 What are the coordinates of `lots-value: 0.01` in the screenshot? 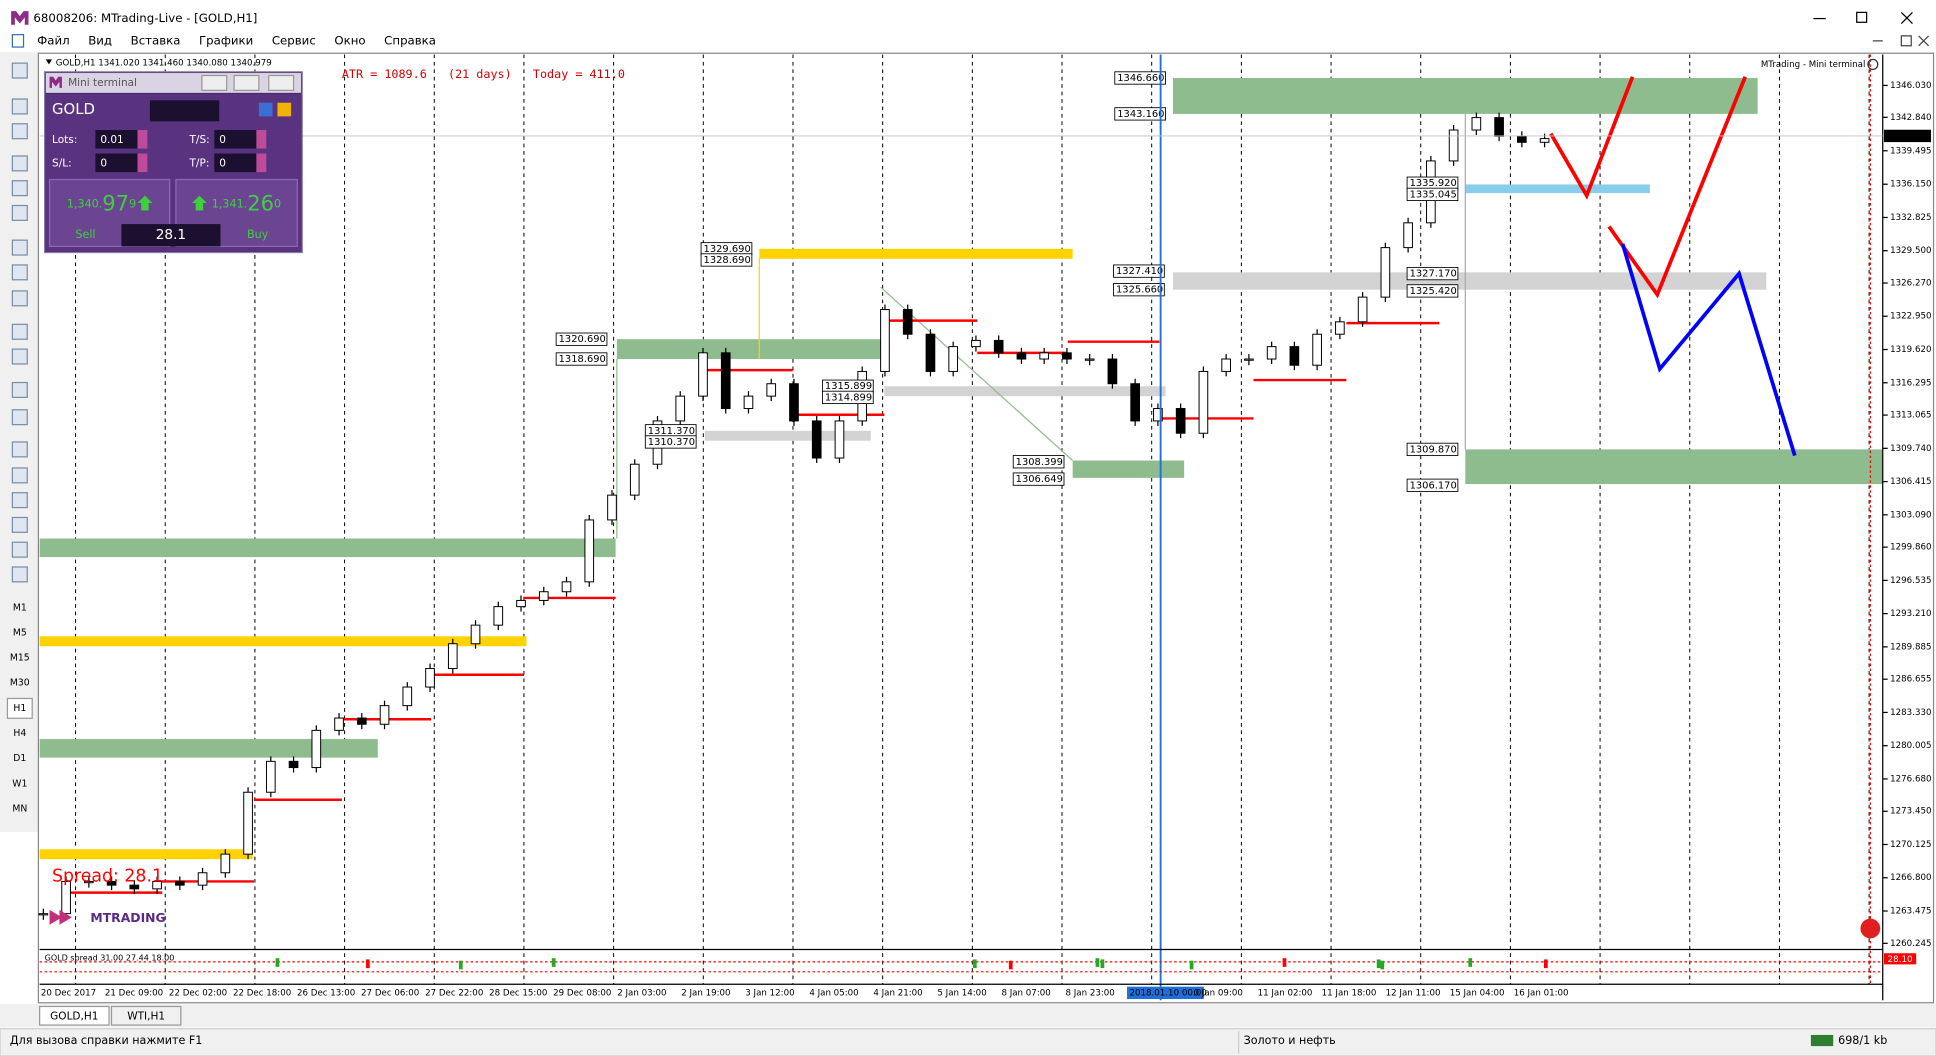 It's located at (111, 140).